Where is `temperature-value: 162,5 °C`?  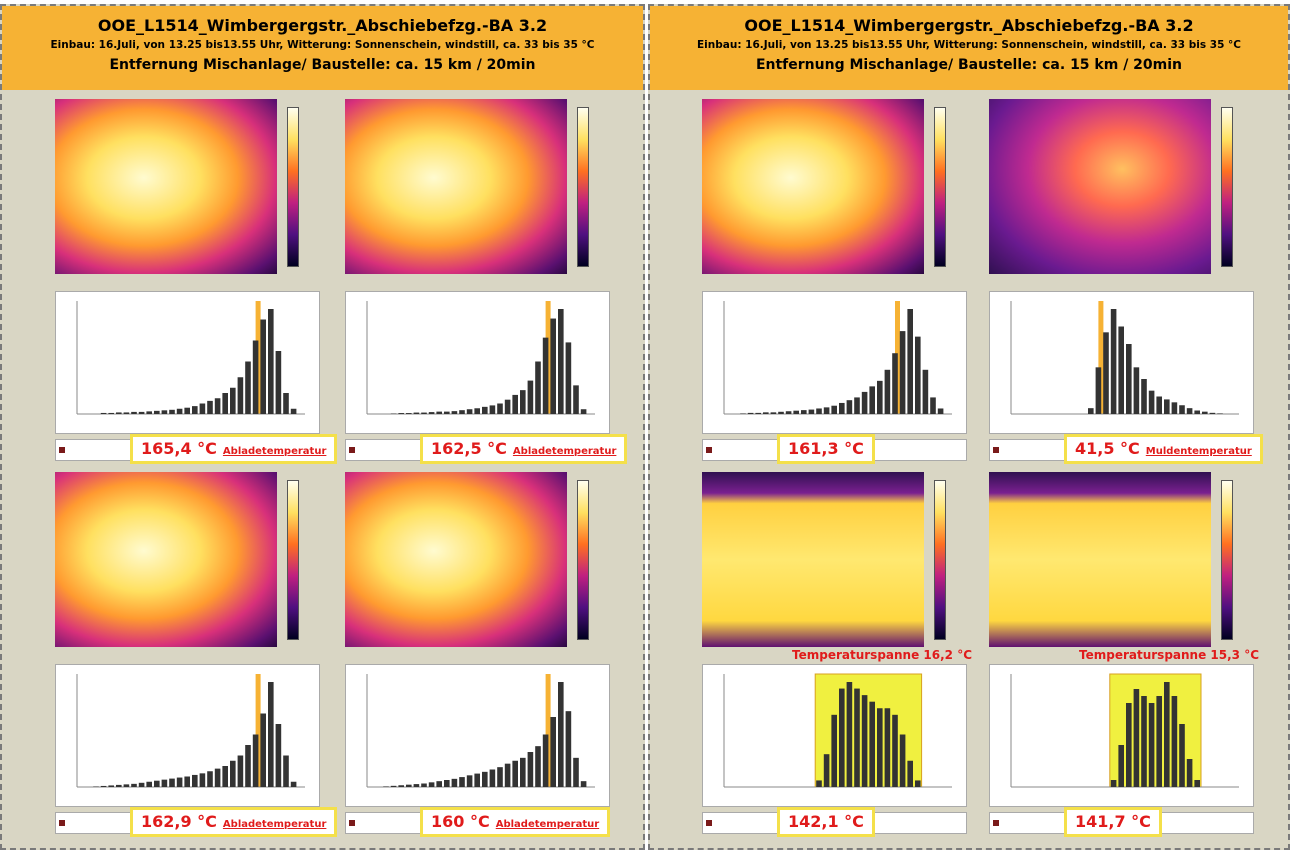 temperature-value: 162,5 °C is located at coordinates (469, 448).